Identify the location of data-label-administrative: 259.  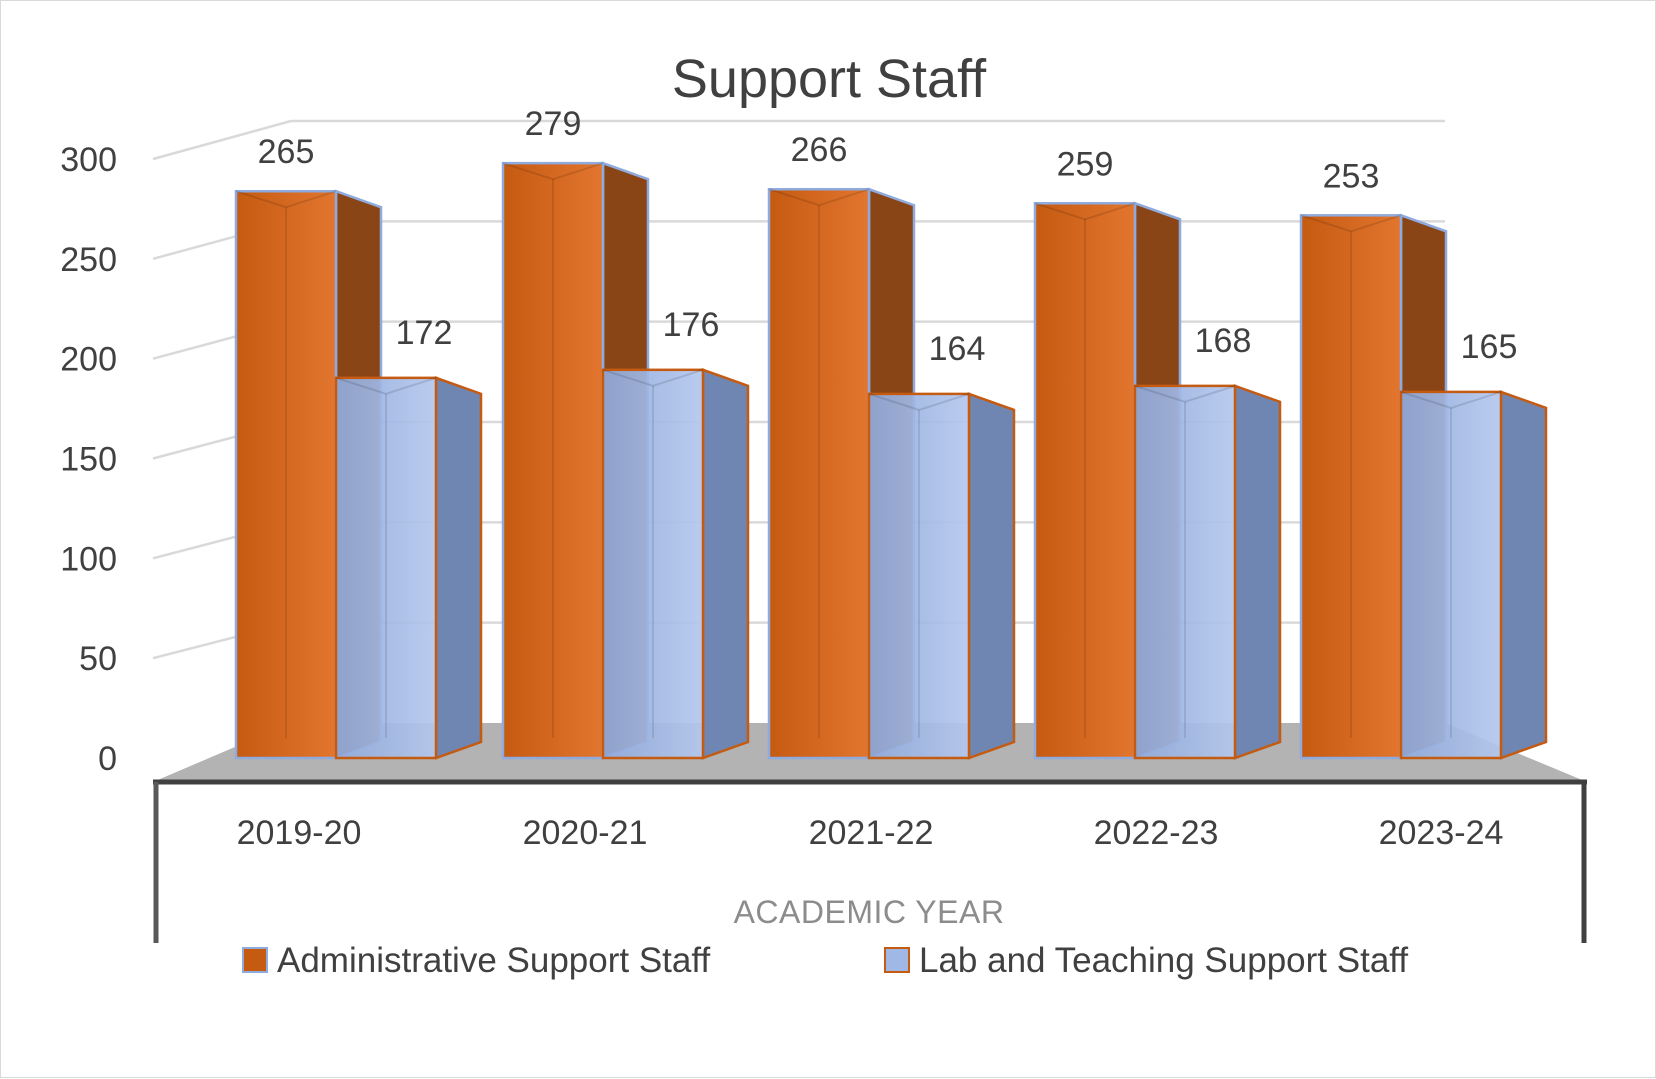
(1085, 164).